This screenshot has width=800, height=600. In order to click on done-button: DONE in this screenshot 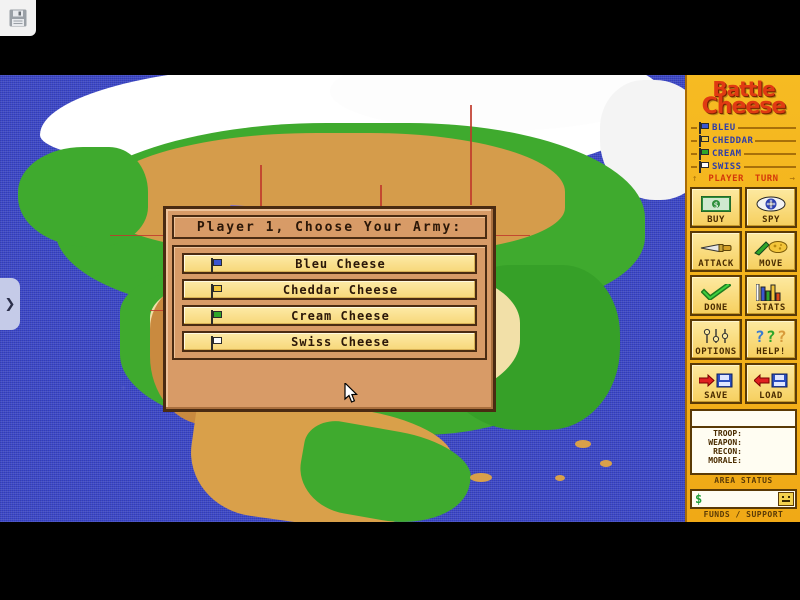, I will do `click(716, 295)`.